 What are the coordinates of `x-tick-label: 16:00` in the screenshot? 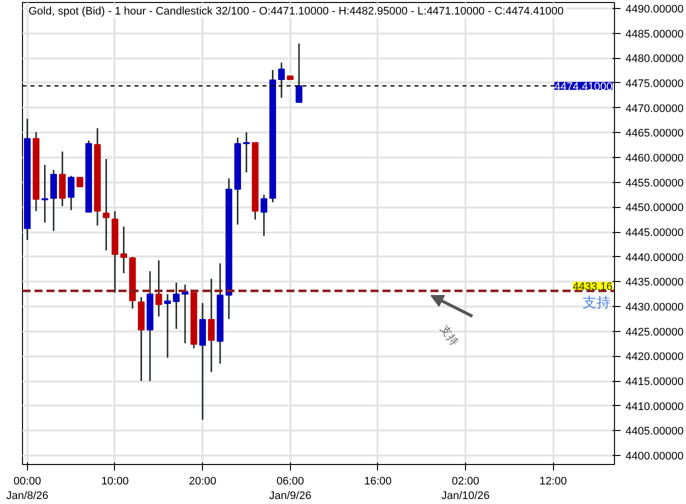 It's located at (378, 482).